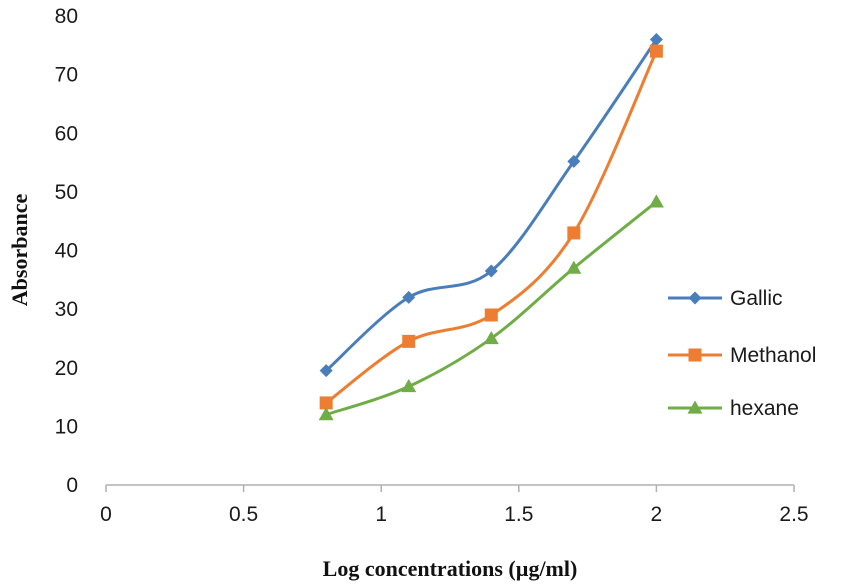 This screenshot has width=861, height=588. I want to click on y-tick-label: 40, so click(66, 251).